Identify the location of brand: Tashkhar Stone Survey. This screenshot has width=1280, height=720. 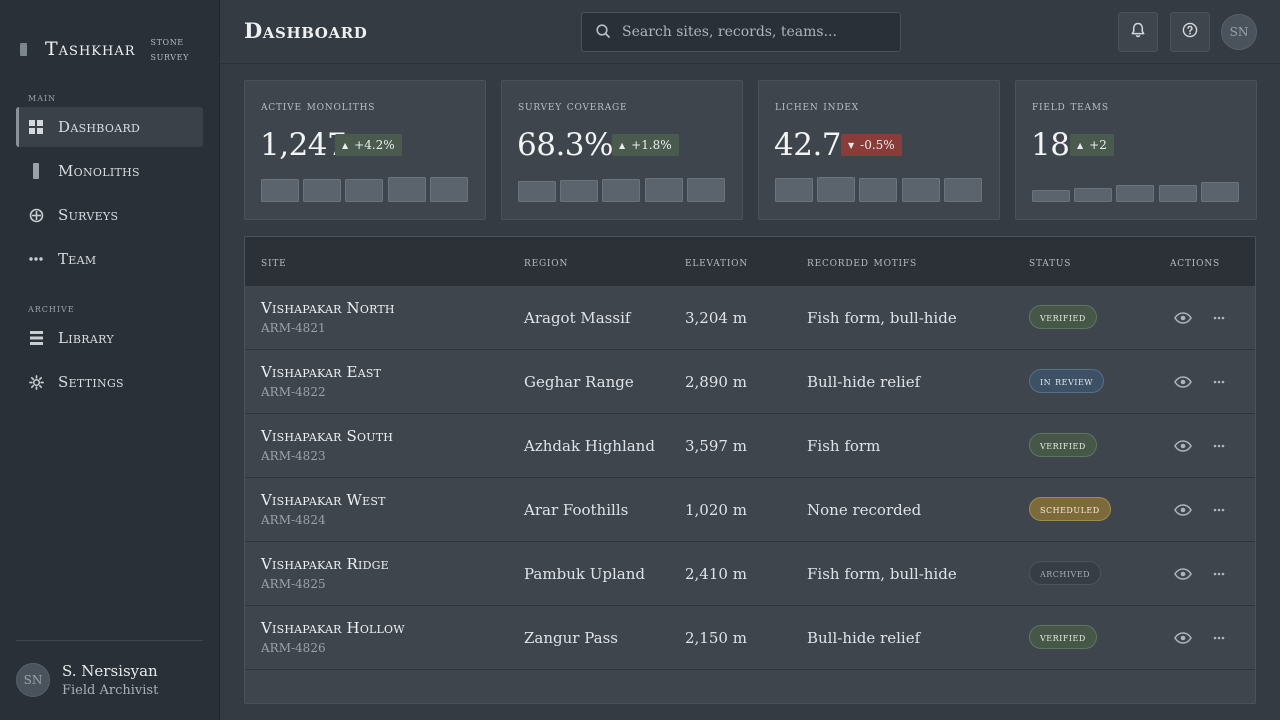
(104, 49).